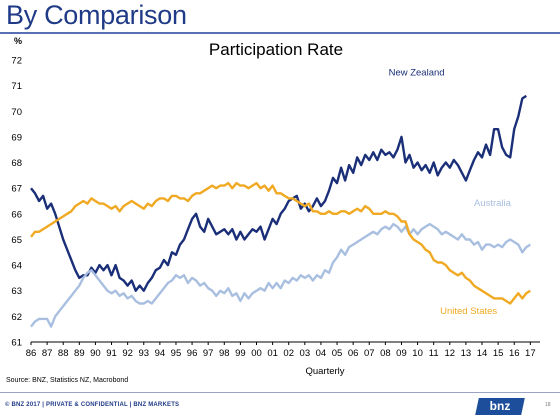 The height and width of the screenshot is (415, 560). I want to click on y-tick-label: 68, so click(16, 163).